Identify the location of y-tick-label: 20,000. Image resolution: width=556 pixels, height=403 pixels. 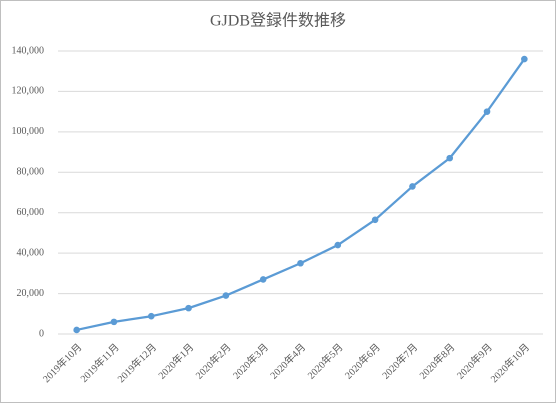
(31, 293).